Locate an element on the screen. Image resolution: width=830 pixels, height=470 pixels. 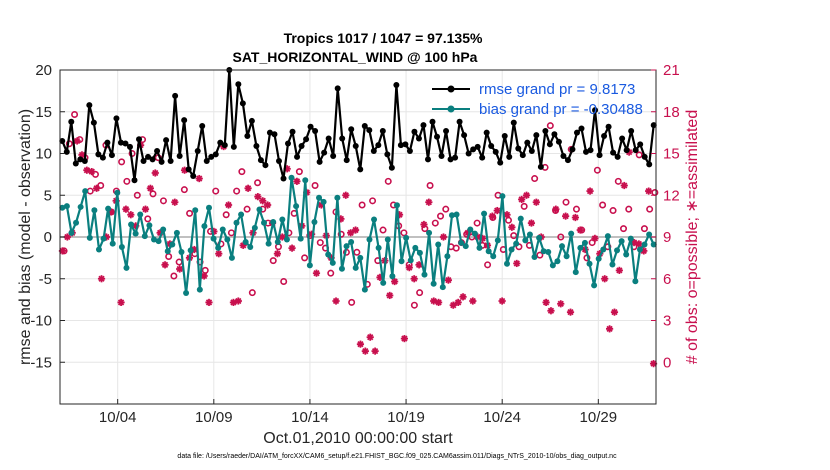
x-tick-label: 10/29 is located at coordinates (599, 417).